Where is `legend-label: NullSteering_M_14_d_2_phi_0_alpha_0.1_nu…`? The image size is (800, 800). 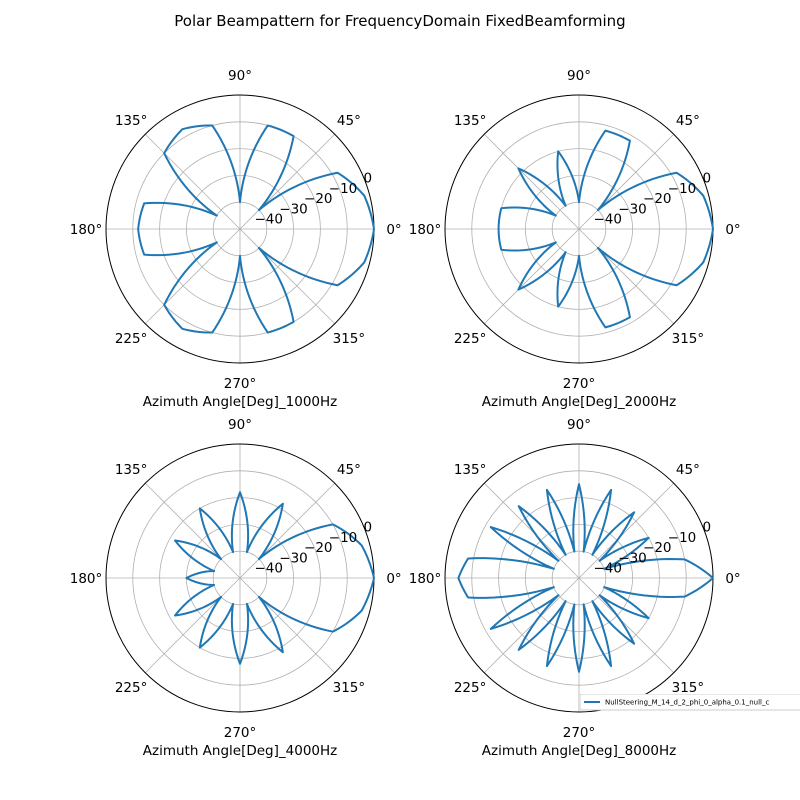 legend-label: NullSteering_M_14_d_2_phi_0_alpha_0.1_nu… is located at coordinates (687, 703).